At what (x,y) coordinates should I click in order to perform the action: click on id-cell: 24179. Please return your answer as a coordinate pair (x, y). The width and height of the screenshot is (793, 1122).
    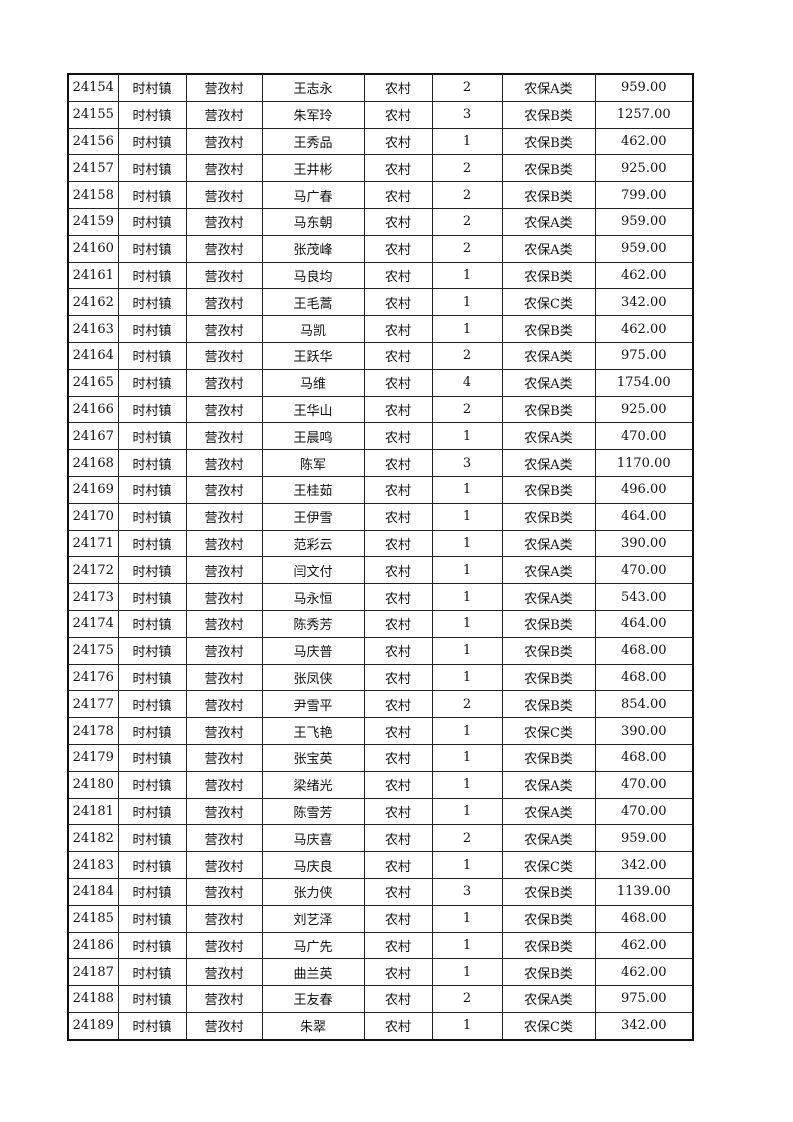
    Looking at the image, I should click on (93, 757).